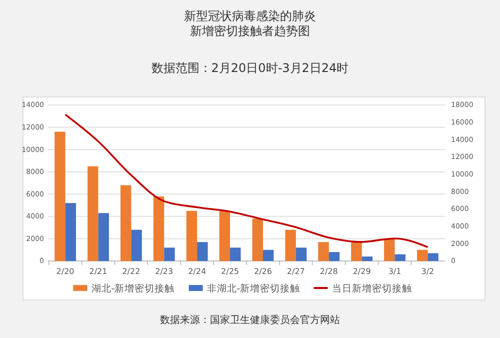  What do you see at coordinates (197, 271) in the screenshot?
I see `x-tick-label: 2/24` at bounding box center [197, 271].